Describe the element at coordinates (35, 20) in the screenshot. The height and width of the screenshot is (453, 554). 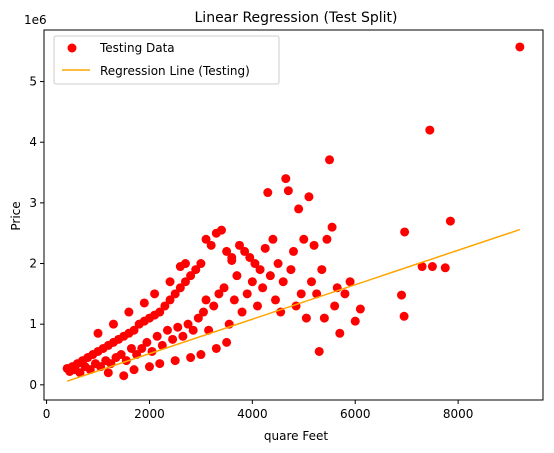
I see `y-offset-label: 1e6` at that location.